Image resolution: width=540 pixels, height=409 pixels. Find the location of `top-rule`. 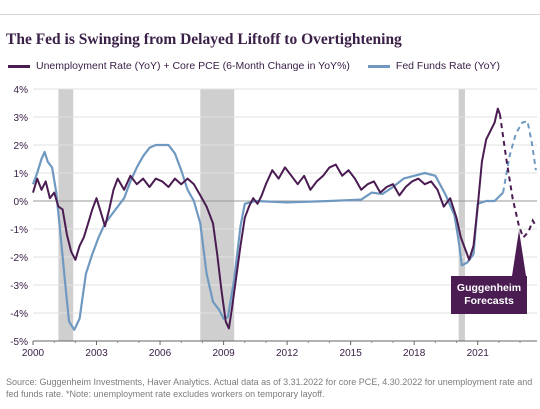

top-rule is located at coordinates (270, 14).